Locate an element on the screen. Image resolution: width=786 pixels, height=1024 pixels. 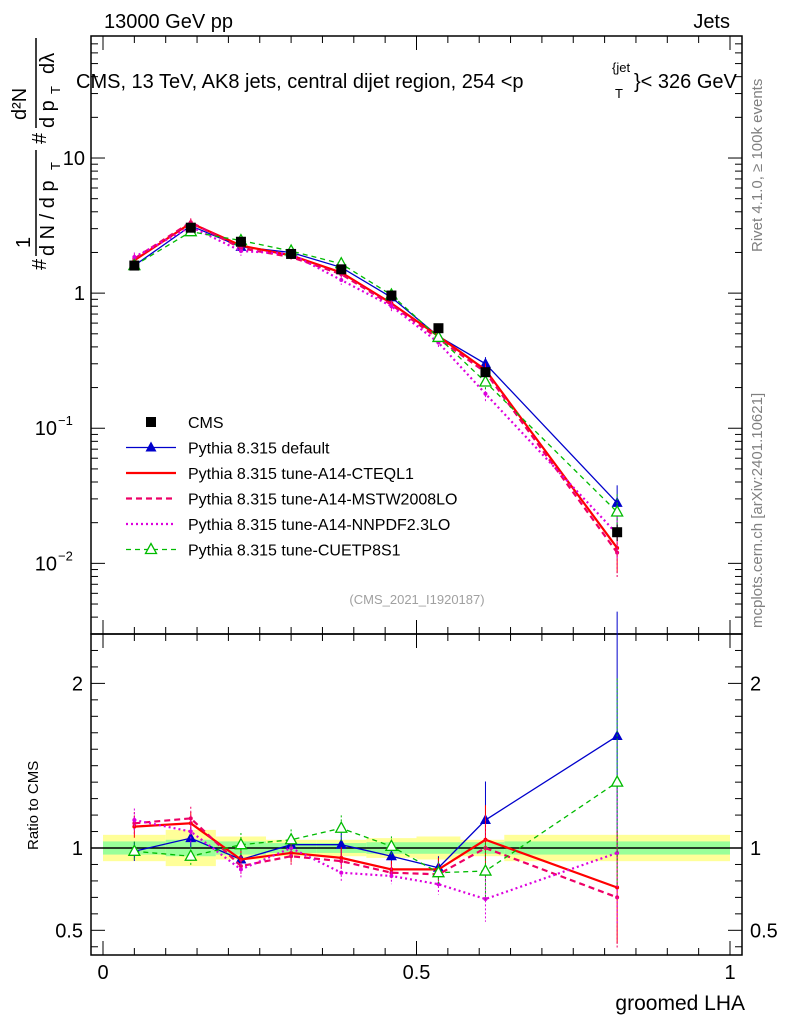
ratio-y-tick-label-left-1: 1 is located at coordinates (77, 849).